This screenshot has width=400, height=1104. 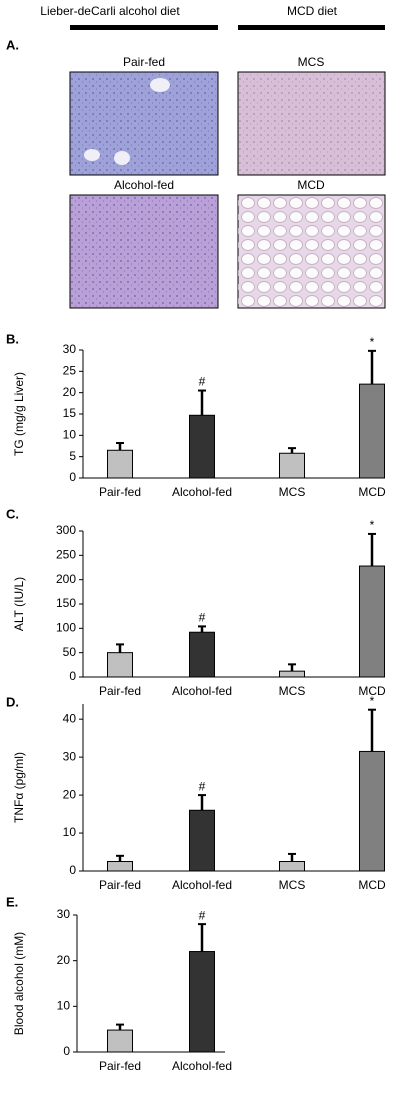 What do you see at coordinates (12, 338) in the screenshot?
I see `panel-label: B.` at bounding box center [12, 338].